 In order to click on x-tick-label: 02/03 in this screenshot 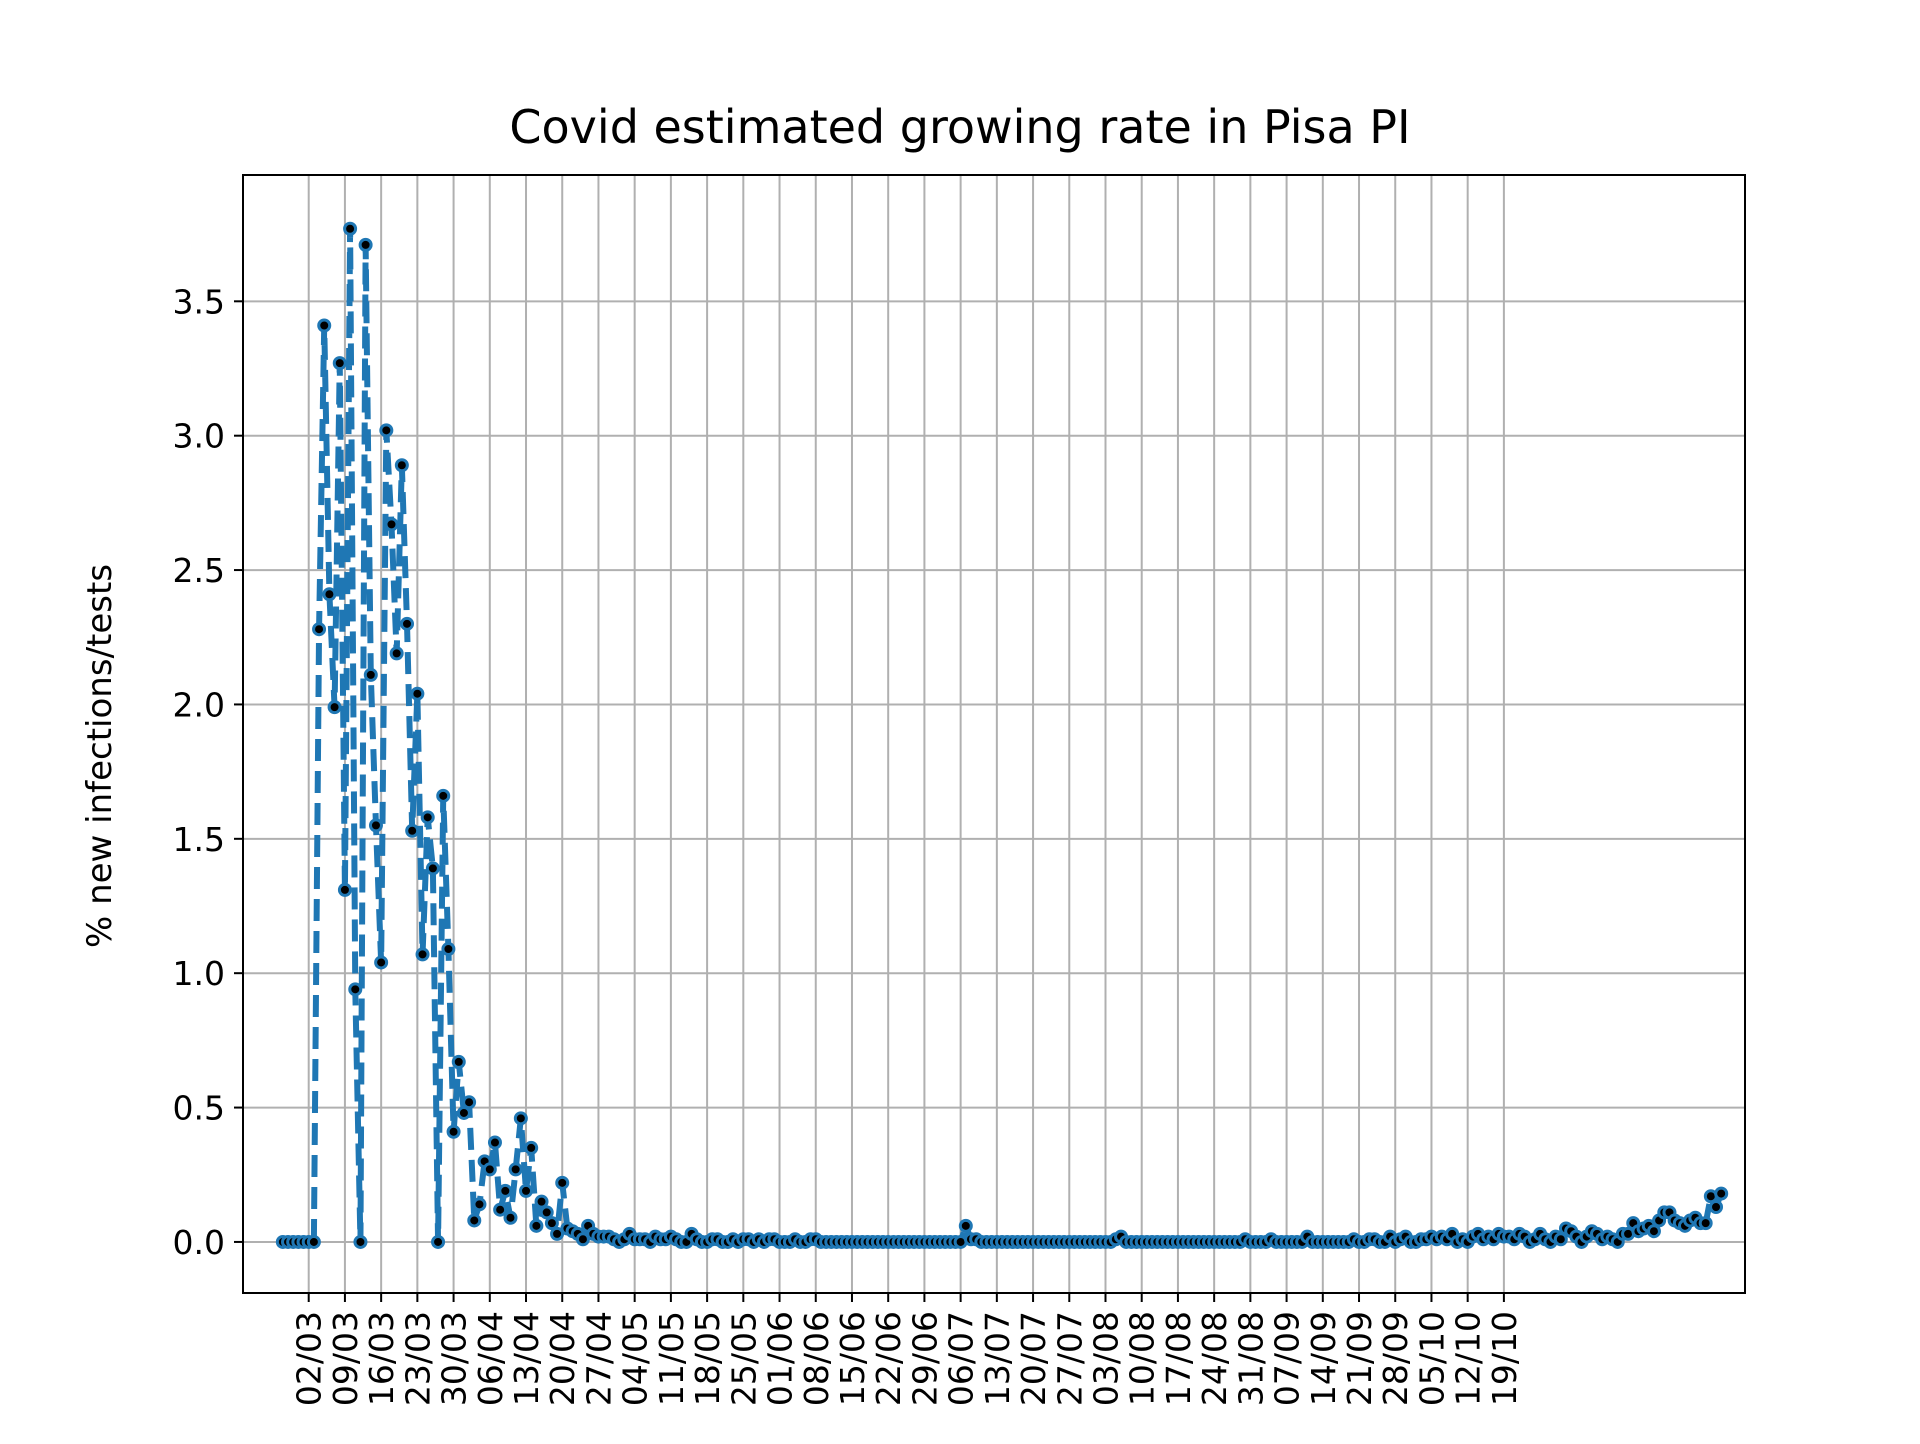, I will do `click(309, 1358)`.